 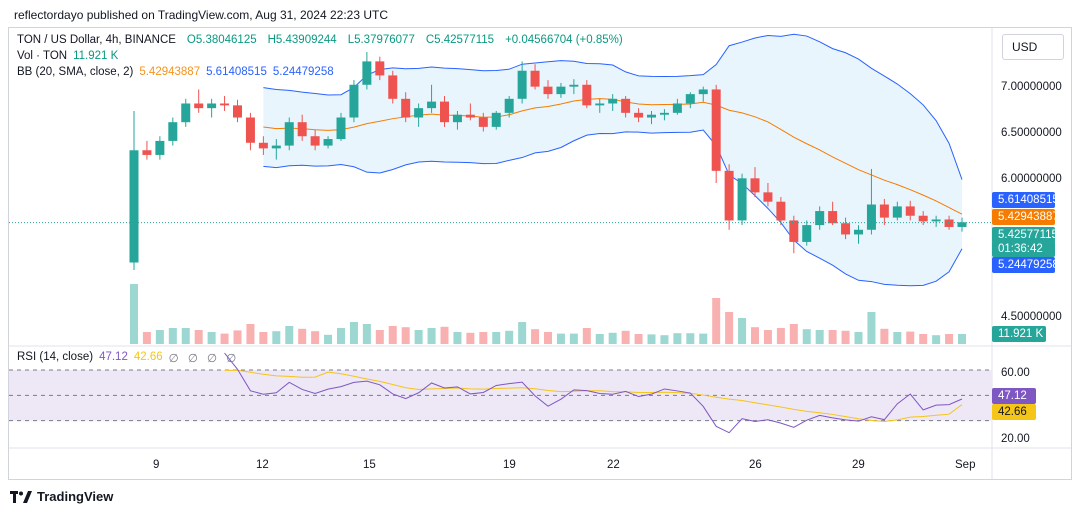 What do you see at coordinates (96, 40) in the screenshot?
I see `symbol-label: TON / US Dollar, 4h, BINANCE` at bounding box center [96, 40].